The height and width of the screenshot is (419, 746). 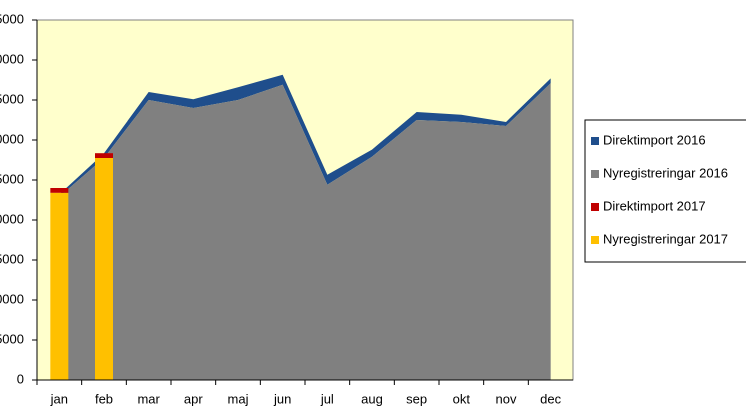 What do you see at coordinates (416, 398) in the screenshot?
I see `x-tick-label: sep` at bounding box center [416, 398].